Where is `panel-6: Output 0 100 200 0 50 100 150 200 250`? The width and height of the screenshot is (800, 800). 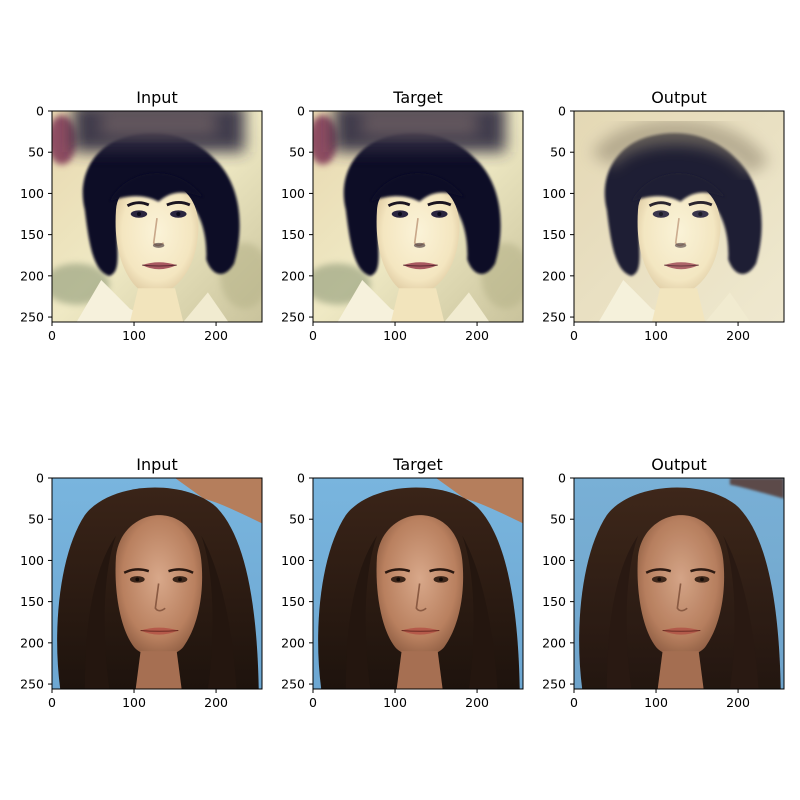 panel-6: Output 0 100 200 0 50 100 150 200 250 is located at coordinates (663, 582).